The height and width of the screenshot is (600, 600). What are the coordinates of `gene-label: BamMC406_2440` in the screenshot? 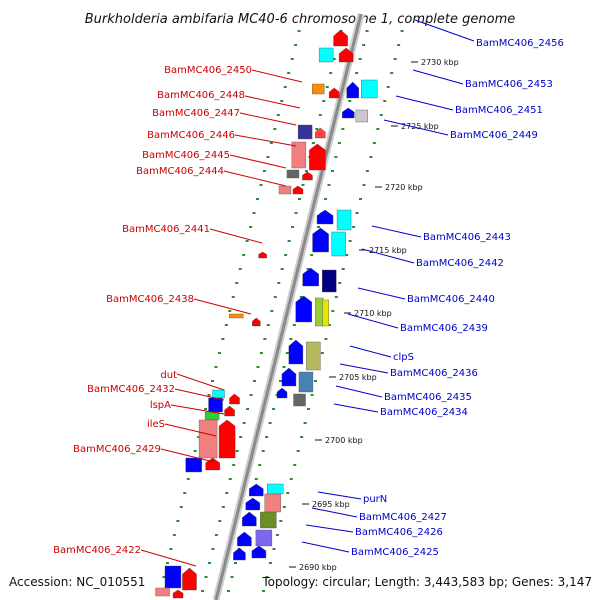 It's located at (451, 299).